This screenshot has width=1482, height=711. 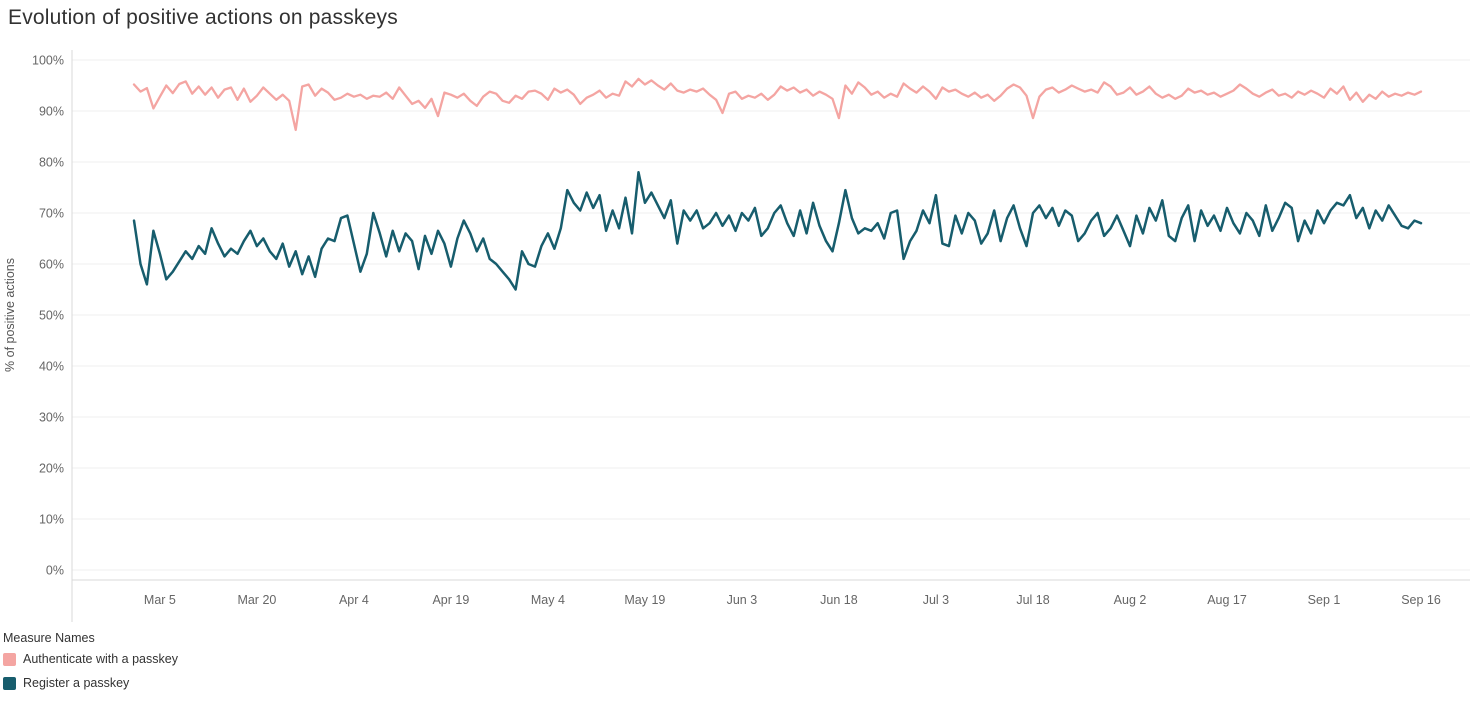 I want to click on y-tick-label: 10%, so click(x=51, y=520).